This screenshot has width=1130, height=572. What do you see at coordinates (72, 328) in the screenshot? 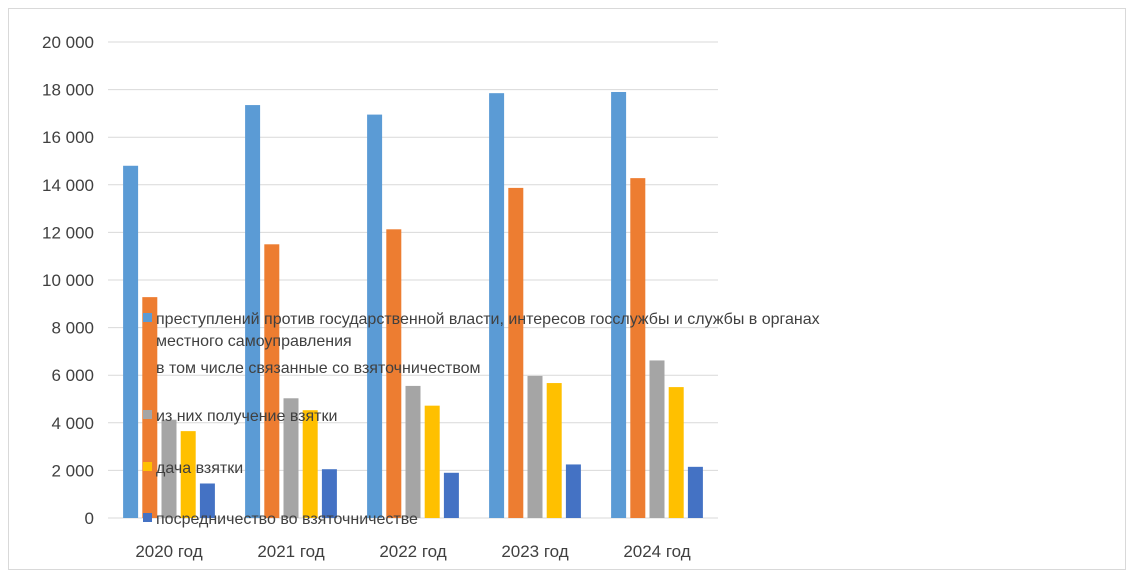
I see `y-tick-label: 8 000` at bounding box center [72, 328].